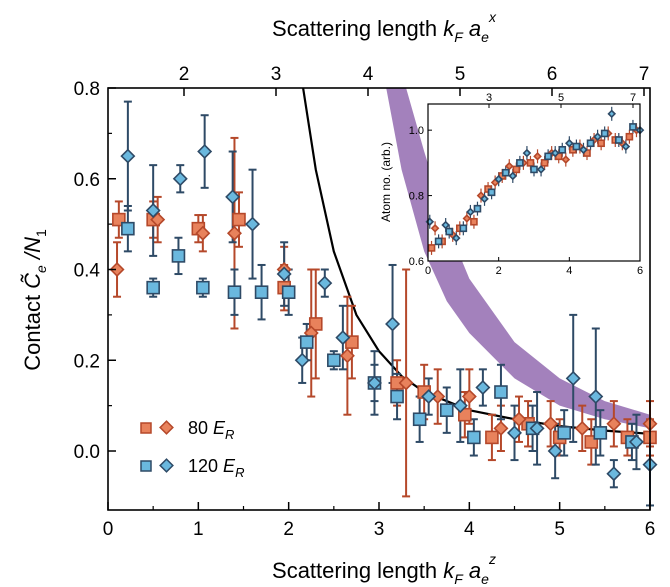 This screenshot has height=587, width=670. What do you see at coordinates (569, 271) in the screenshot?
I see `inset-x-tick-label: 4` at bounding box center [569, 271].